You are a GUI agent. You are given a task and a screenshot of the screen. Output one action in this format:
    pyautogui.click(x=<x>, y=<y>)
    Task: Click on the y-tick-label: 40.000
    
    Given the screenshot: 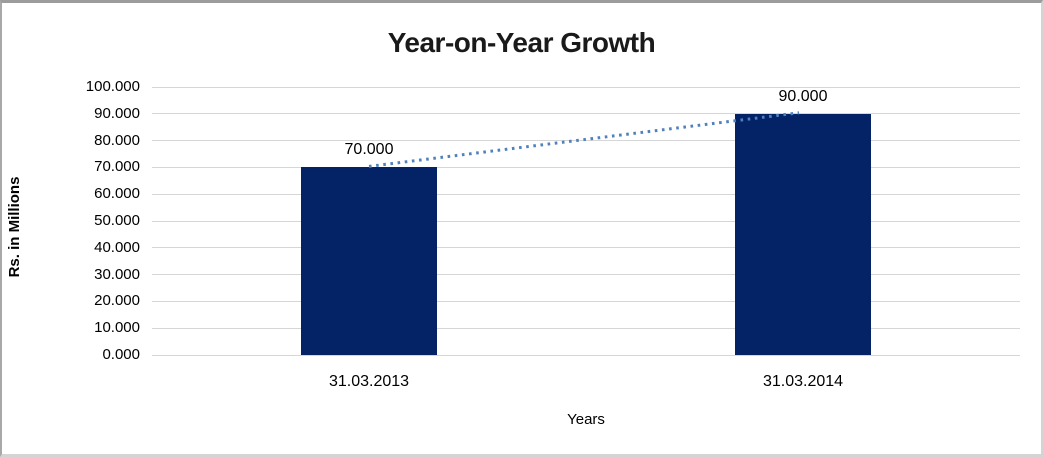 What is the action you would take?
    pyautogui.click(x=117, y=247)
    